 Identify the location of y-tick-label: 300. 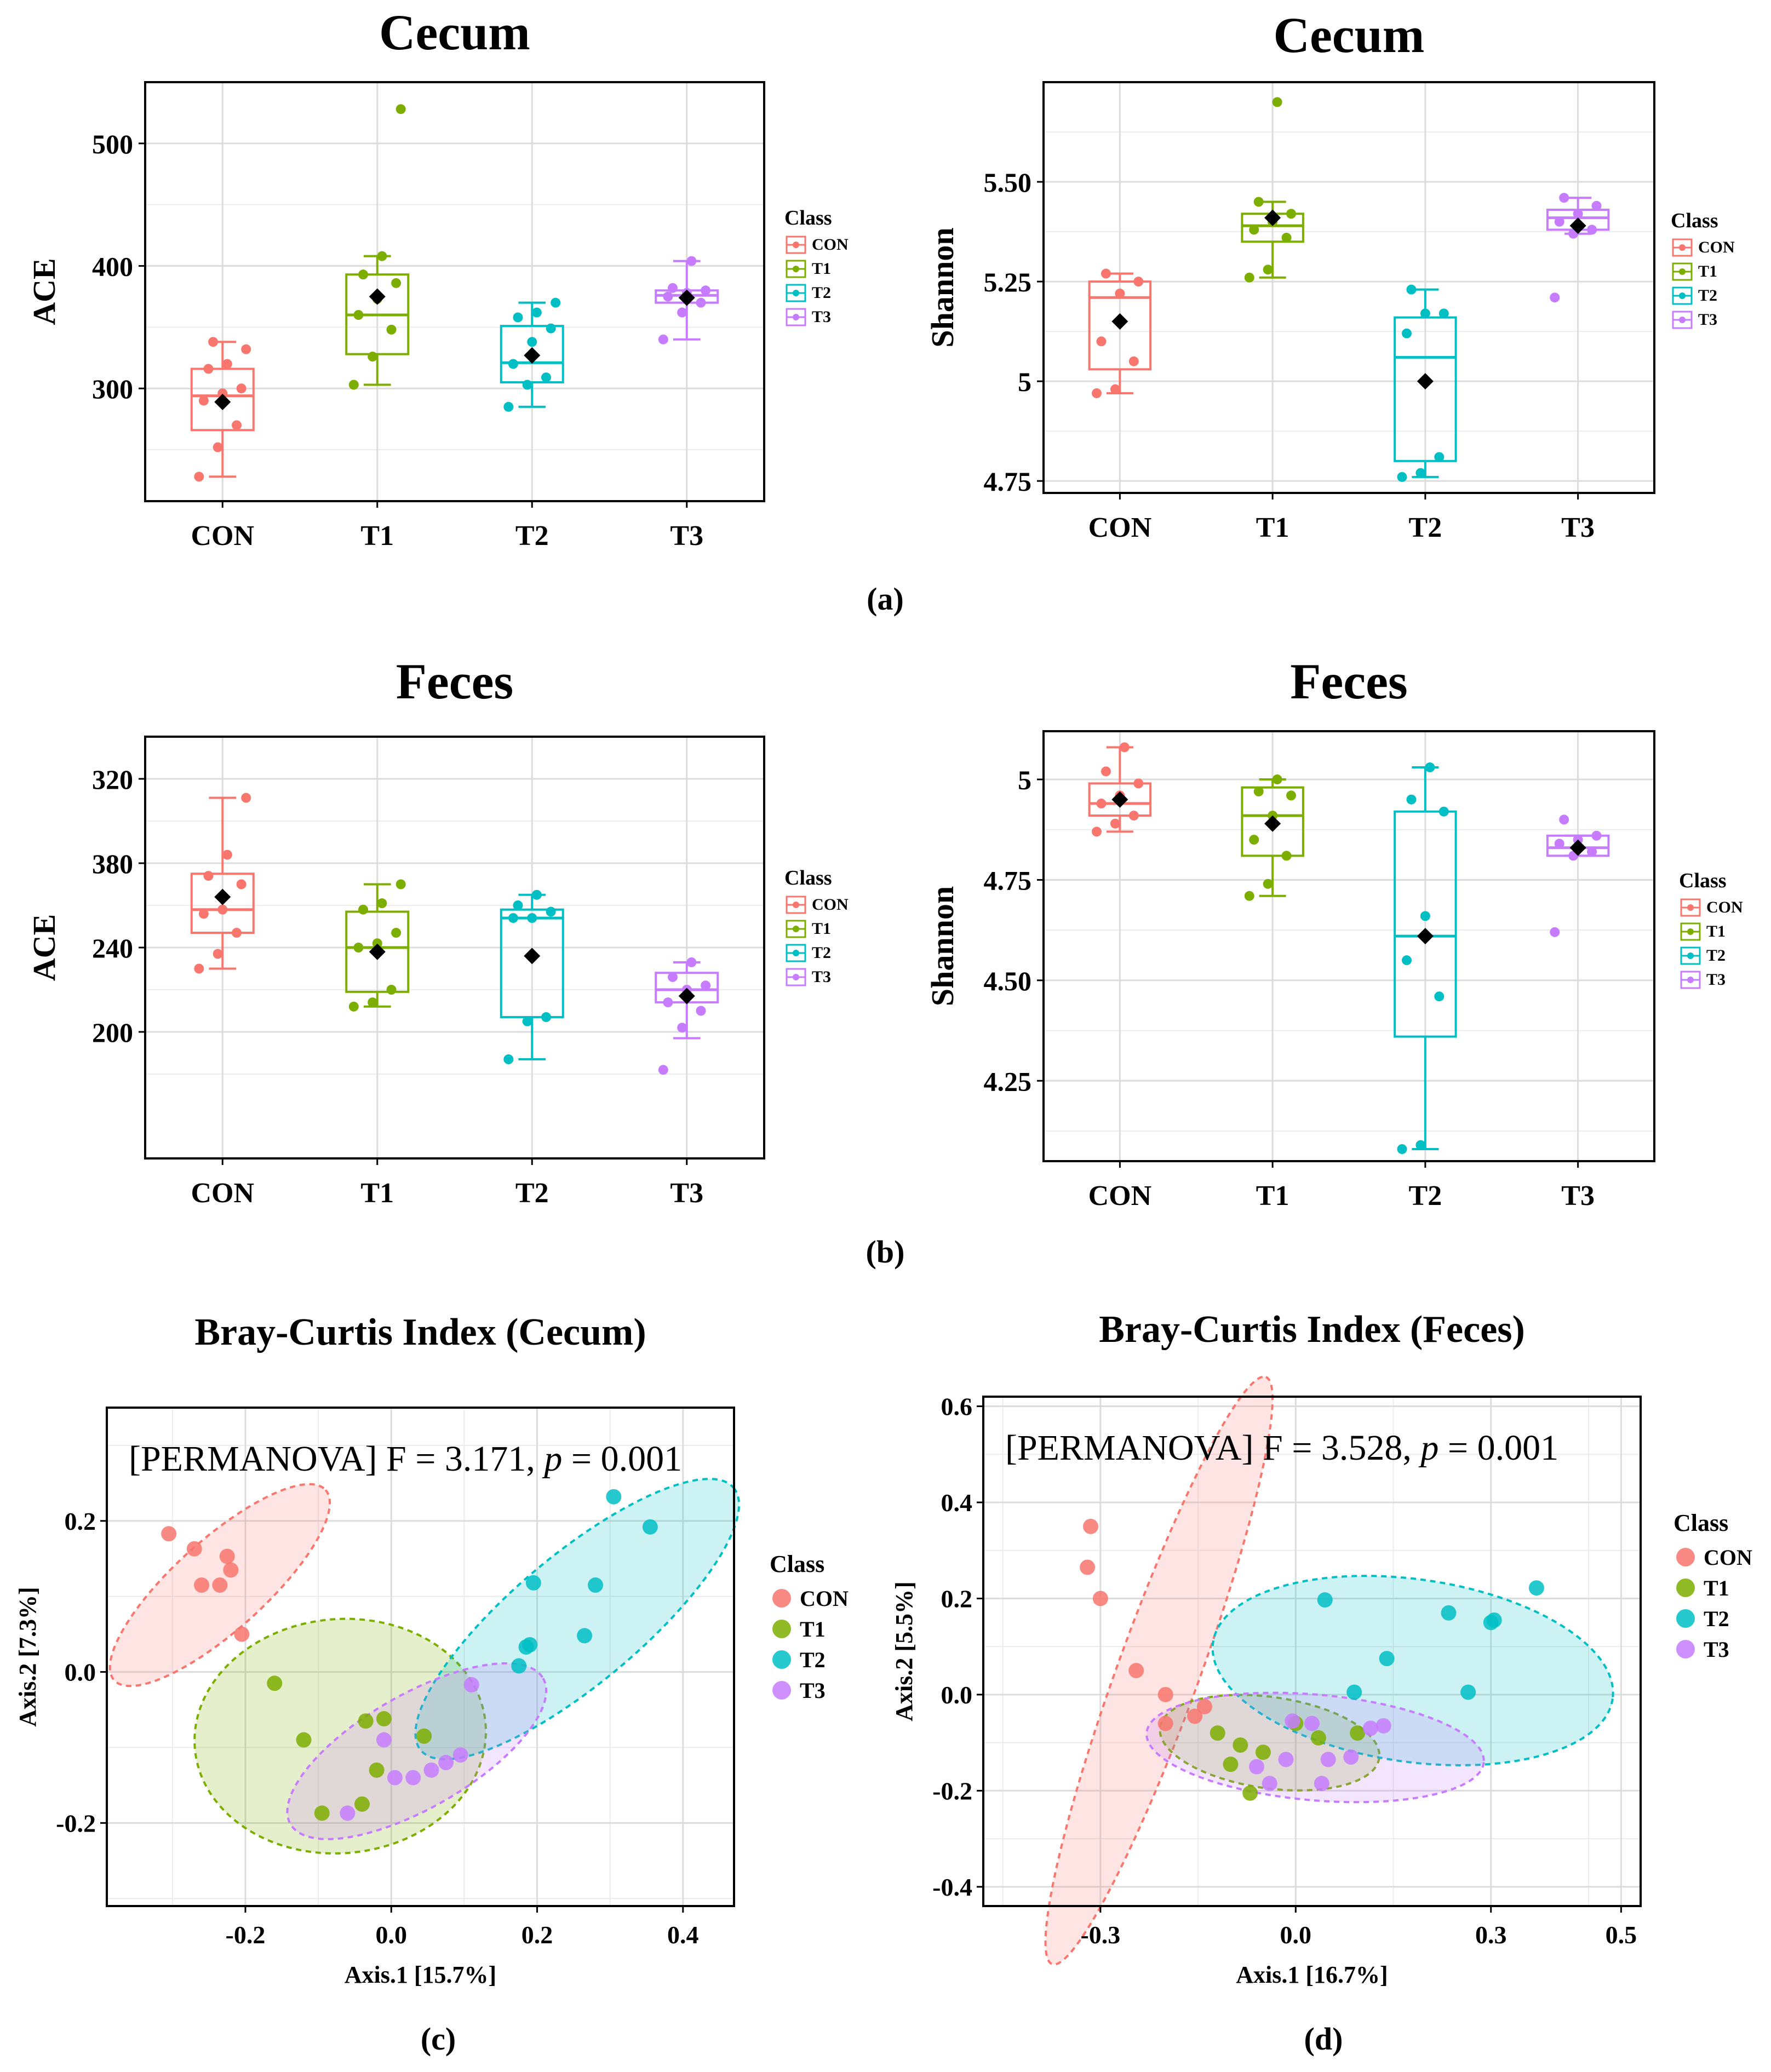
(112, 389).